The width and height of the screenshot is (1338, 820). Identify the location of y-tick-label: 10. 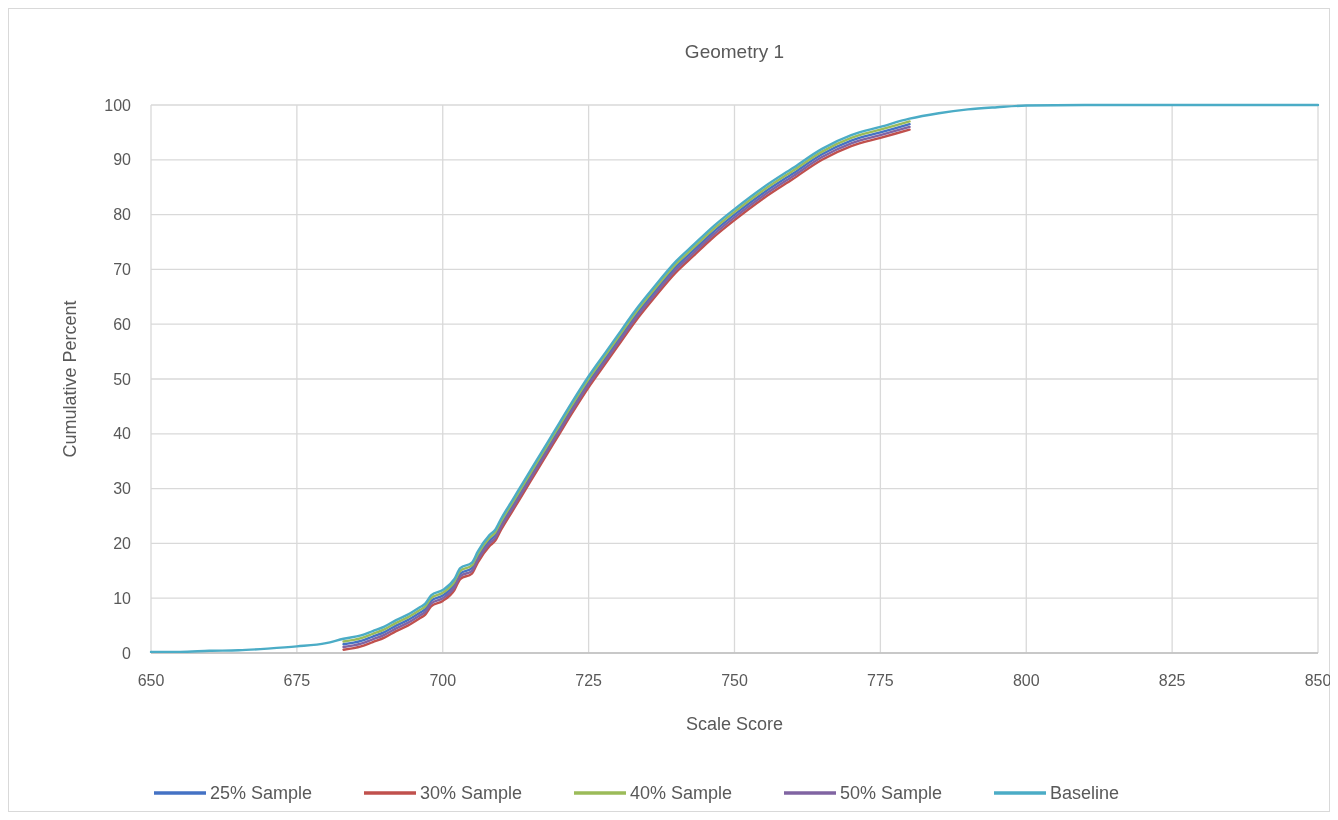
(122, 598).